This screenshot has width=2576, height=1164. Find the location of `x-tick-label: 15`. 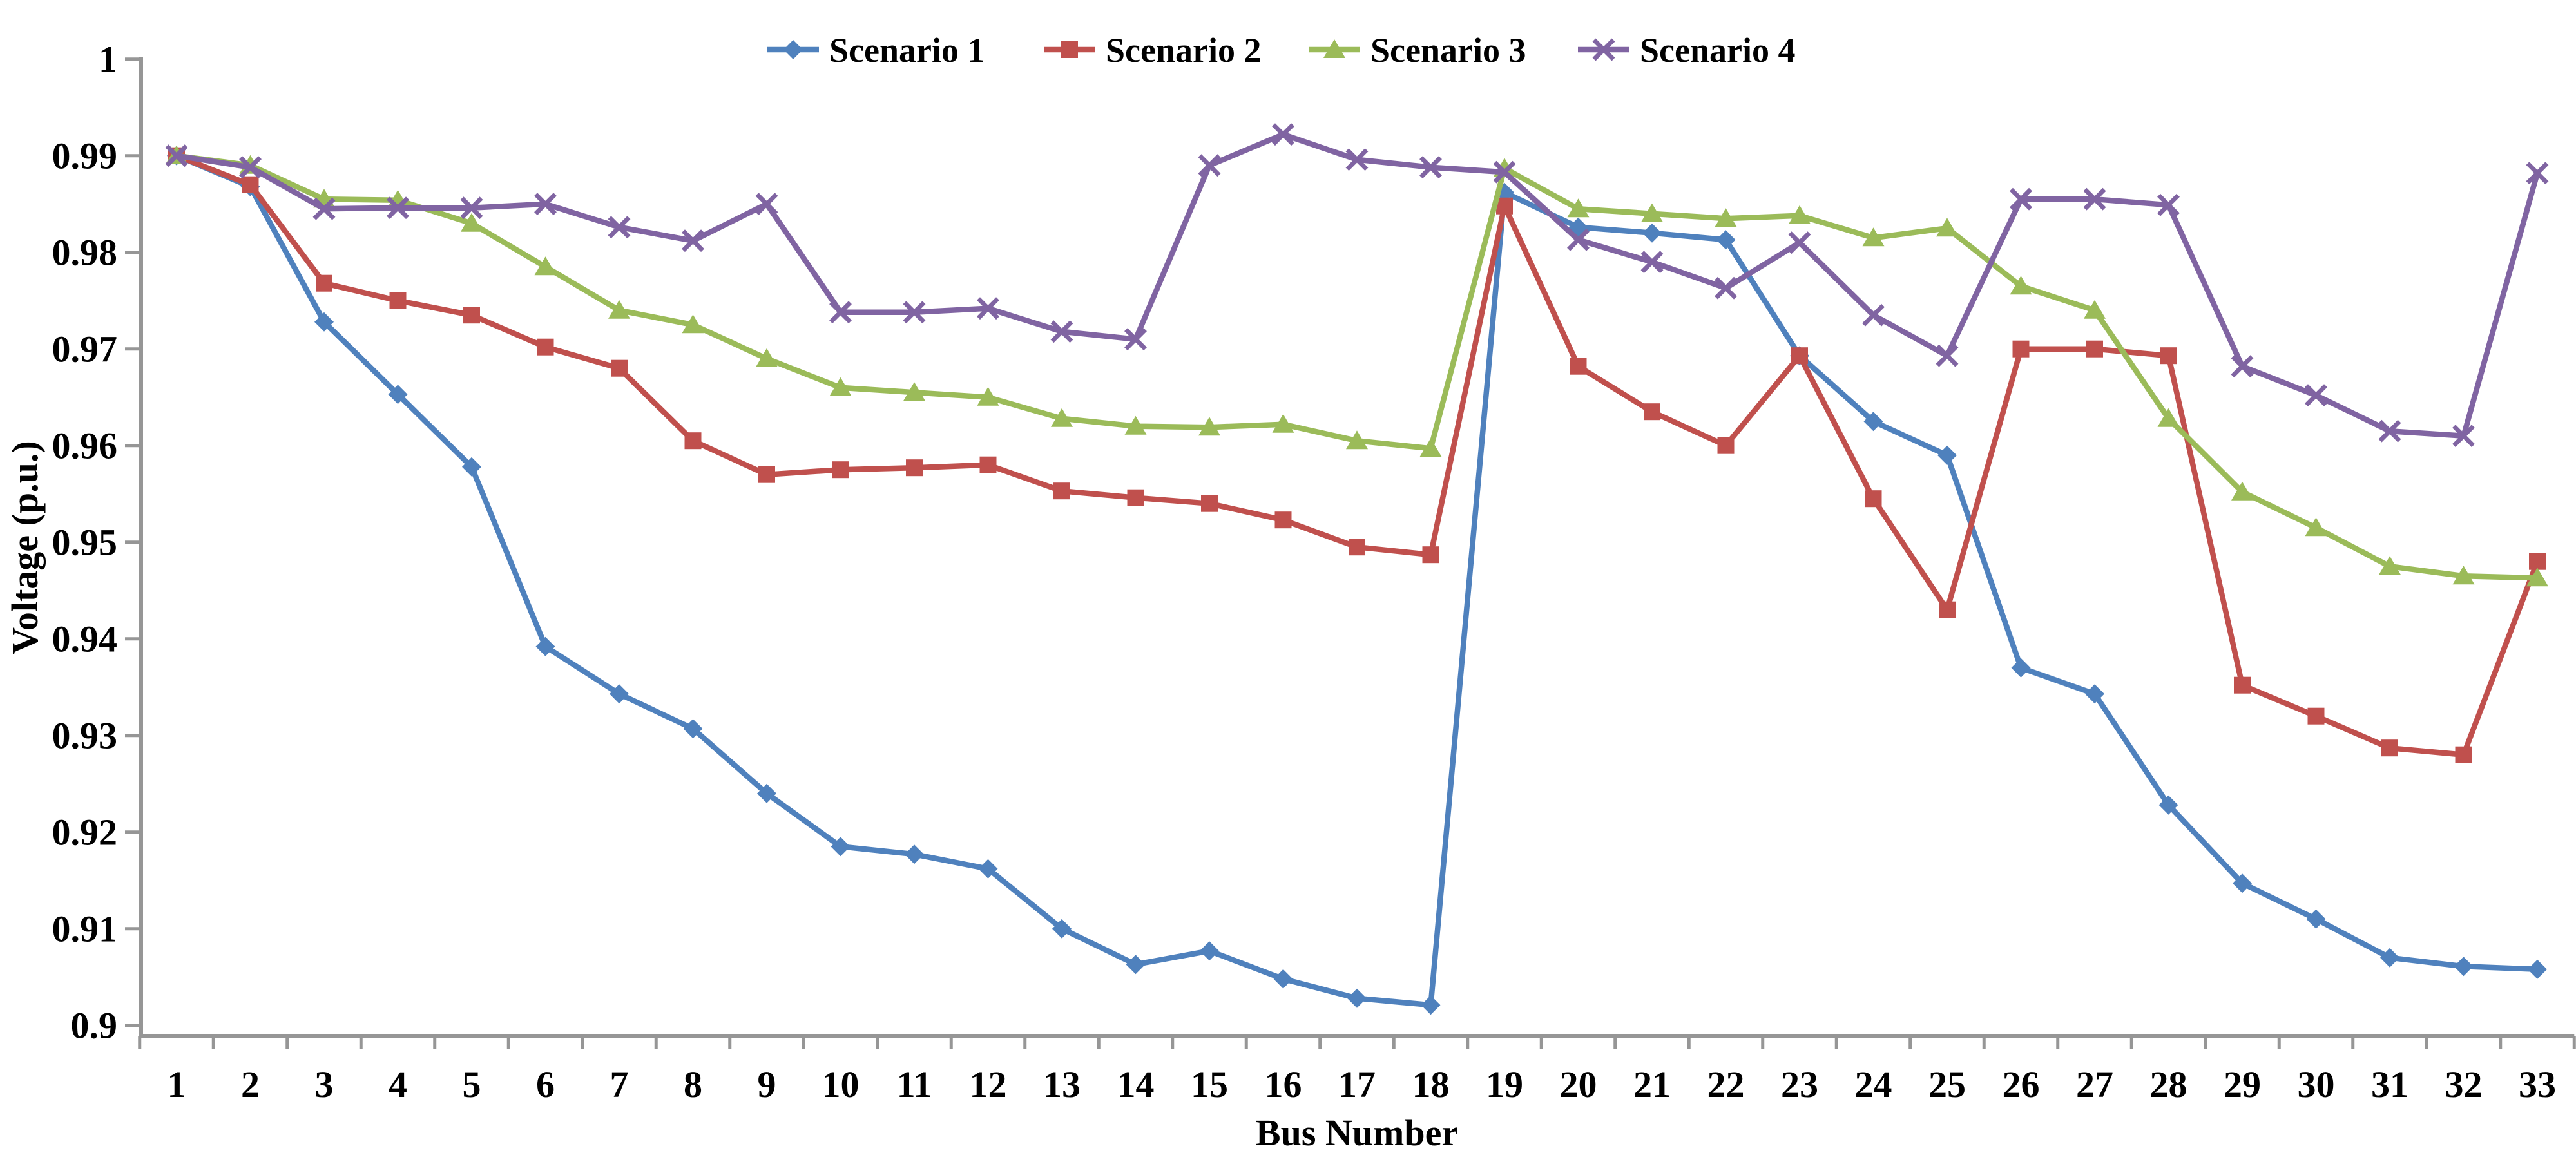

x-tick-label: 15 is located at coordinates (1210, 1084).